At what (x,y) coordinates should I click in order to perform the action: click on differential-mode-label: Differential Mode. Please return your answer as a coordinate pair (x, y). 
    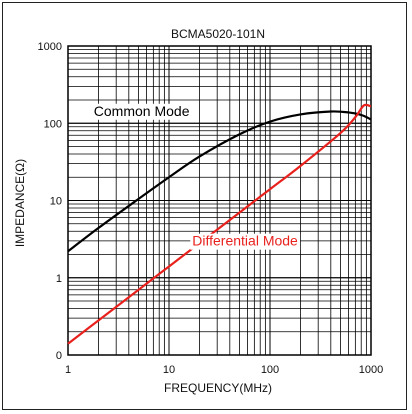
    Looking at the image, I should click on (245, 241).